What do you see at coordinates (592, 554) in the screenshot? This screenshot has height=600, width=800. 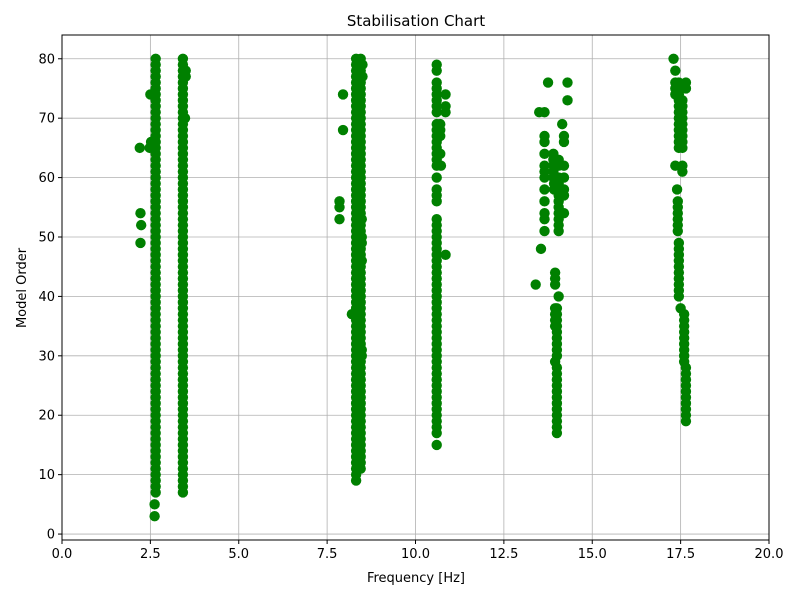 I see `x-tick-label: 15.0` at bounding box center [592, 554].